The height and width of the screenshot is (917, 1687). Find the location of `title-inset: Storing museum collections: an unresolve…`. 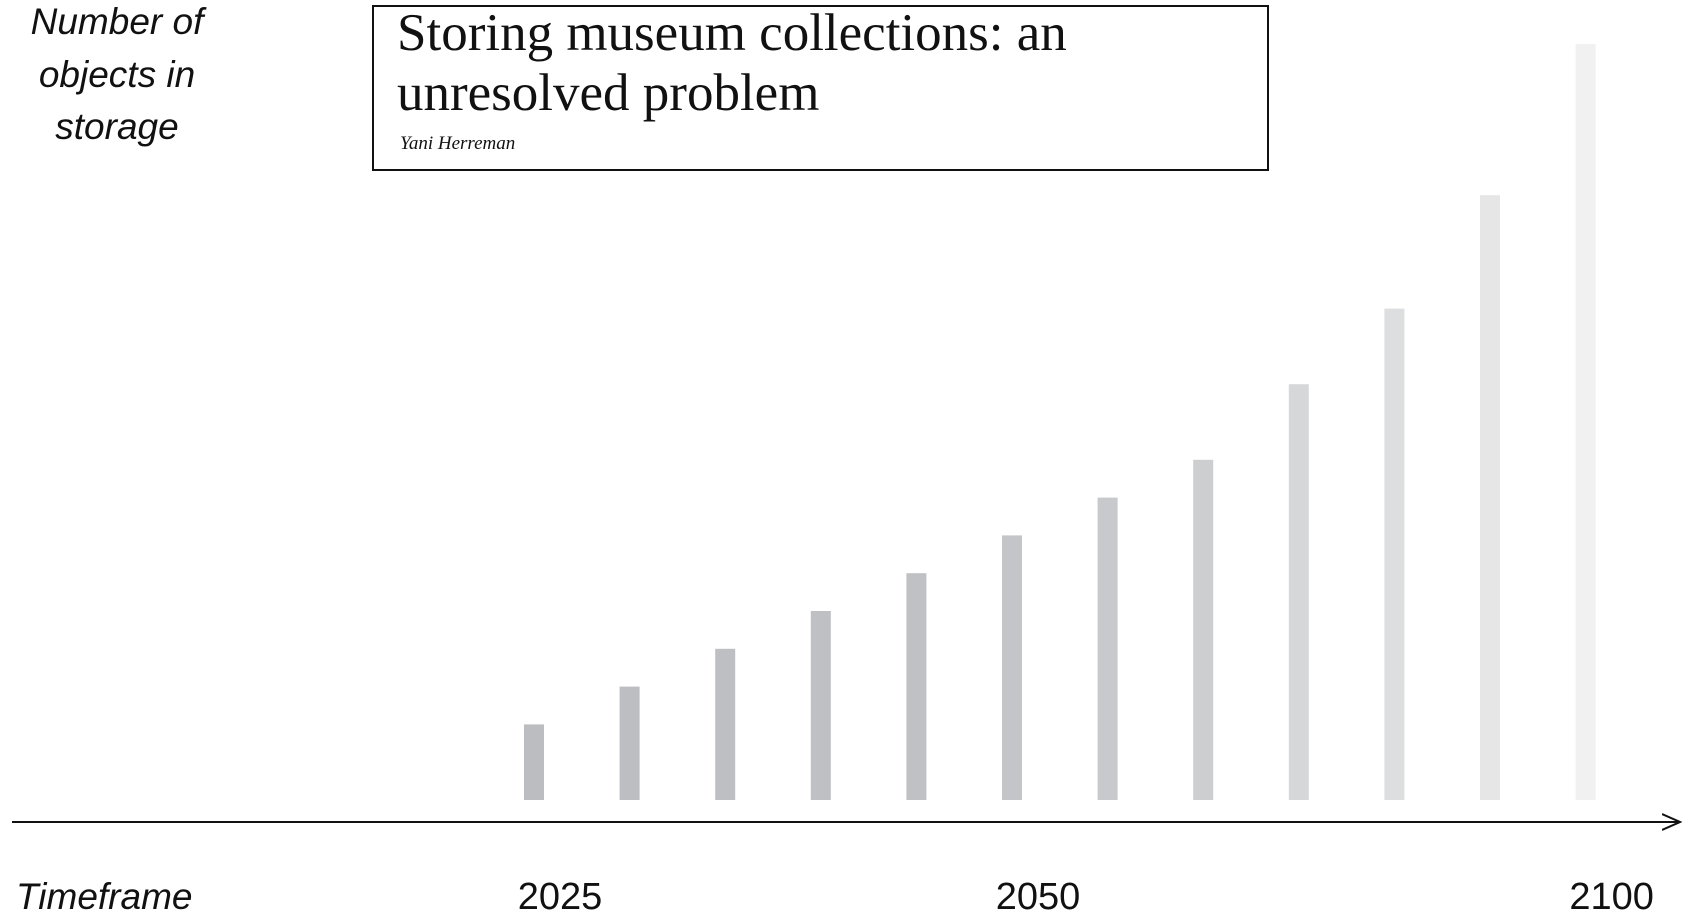

title-inset: Storing museum collections: an unresolve… is located at coordinates (820, 87).